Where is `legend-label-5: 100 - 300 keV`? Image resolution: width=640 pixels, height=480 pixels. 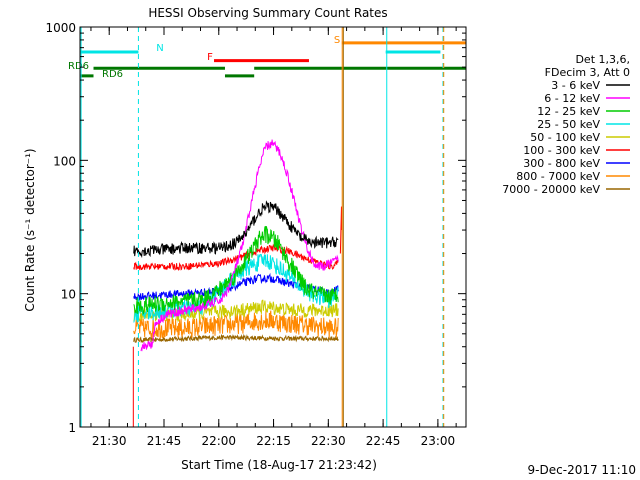 legend-label-5: 100 - 300 keV is located at coordinates (561, 150).